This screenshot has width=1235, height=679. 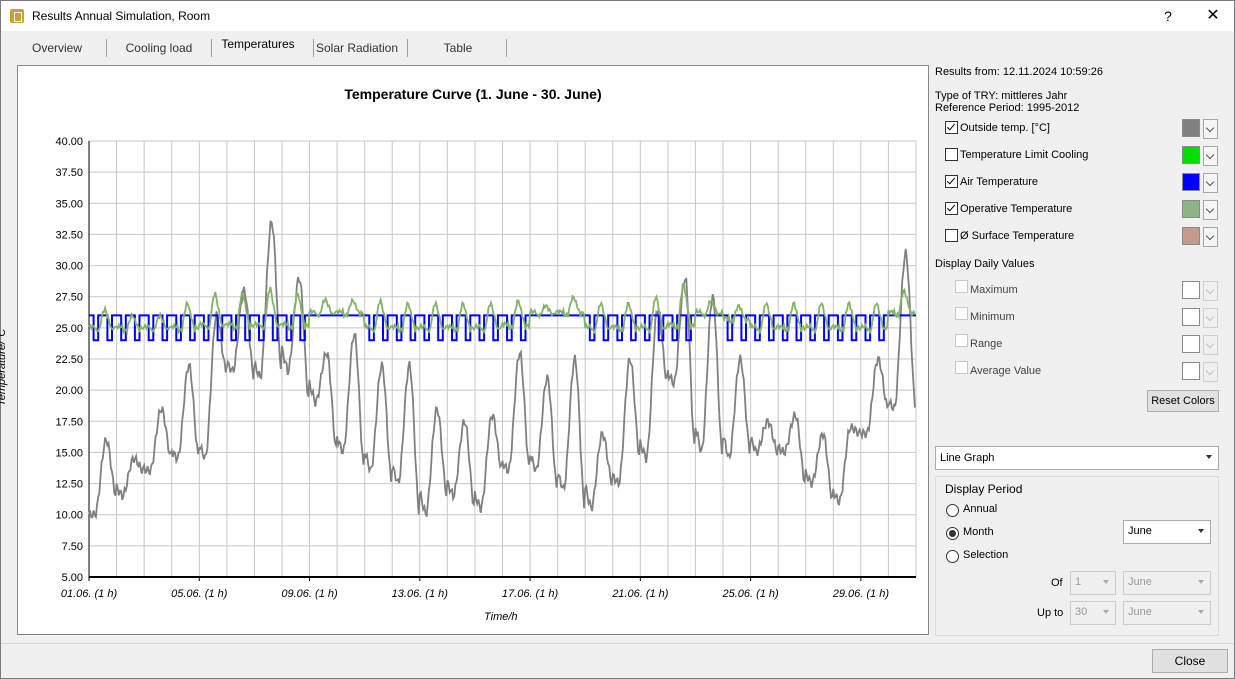 What do you see at coordinates (985, 264) in the screenshot?
I see `daily-values-heading: Display Daily Values` at bounding box center [985, 264].